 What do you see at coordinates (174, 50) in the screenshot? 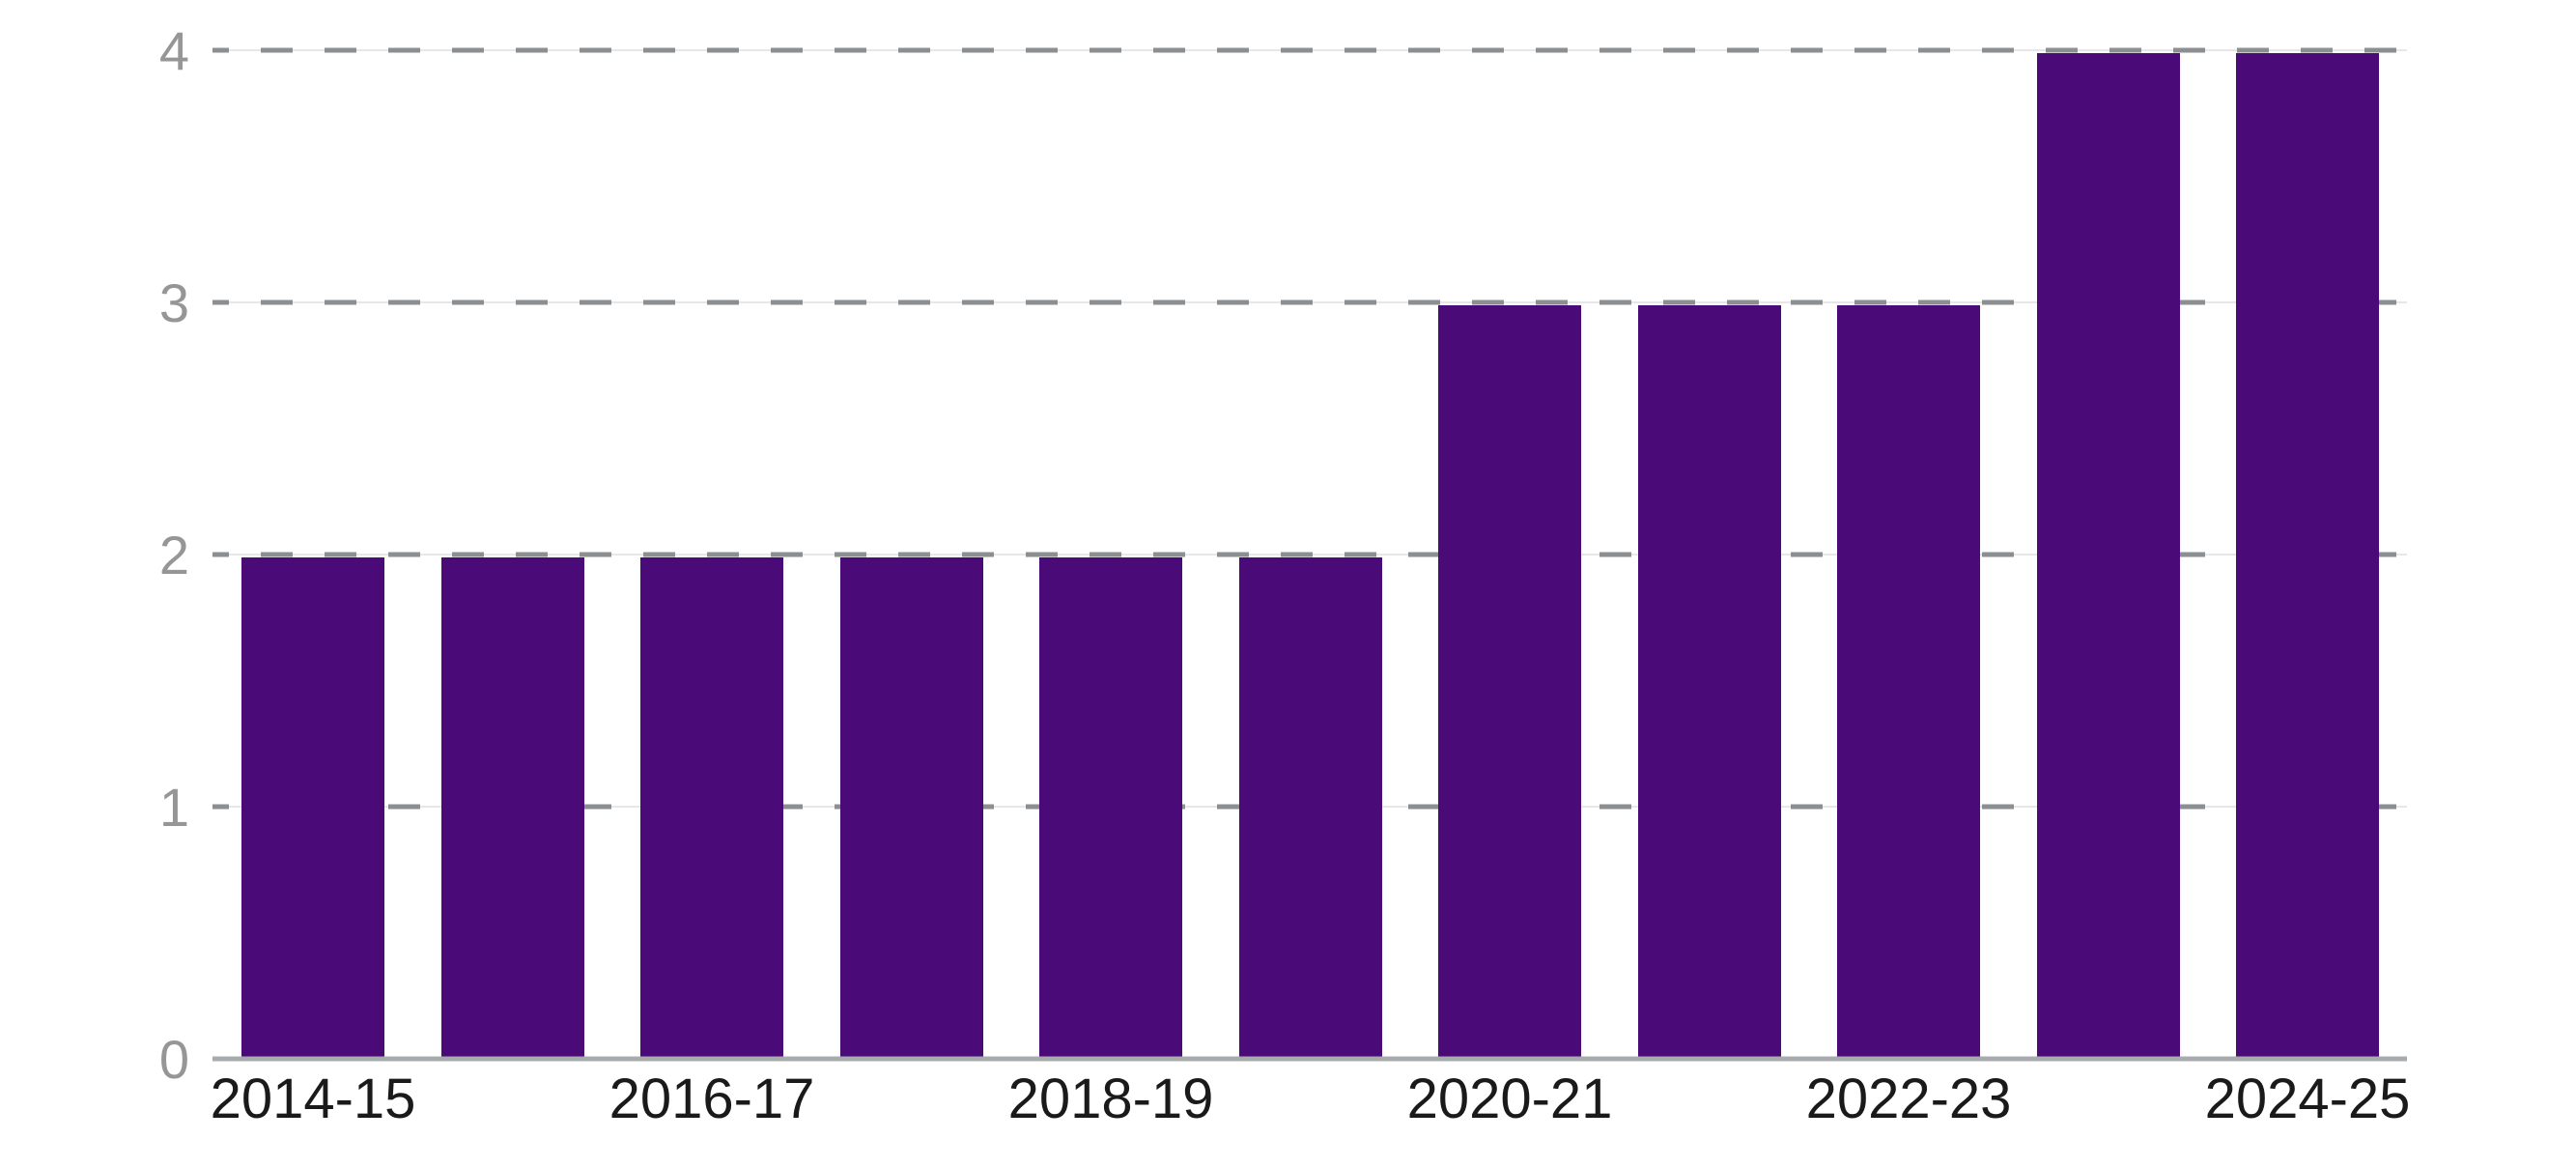
I see `y-tick-label-4: 4` at bounding box center [174, 50].